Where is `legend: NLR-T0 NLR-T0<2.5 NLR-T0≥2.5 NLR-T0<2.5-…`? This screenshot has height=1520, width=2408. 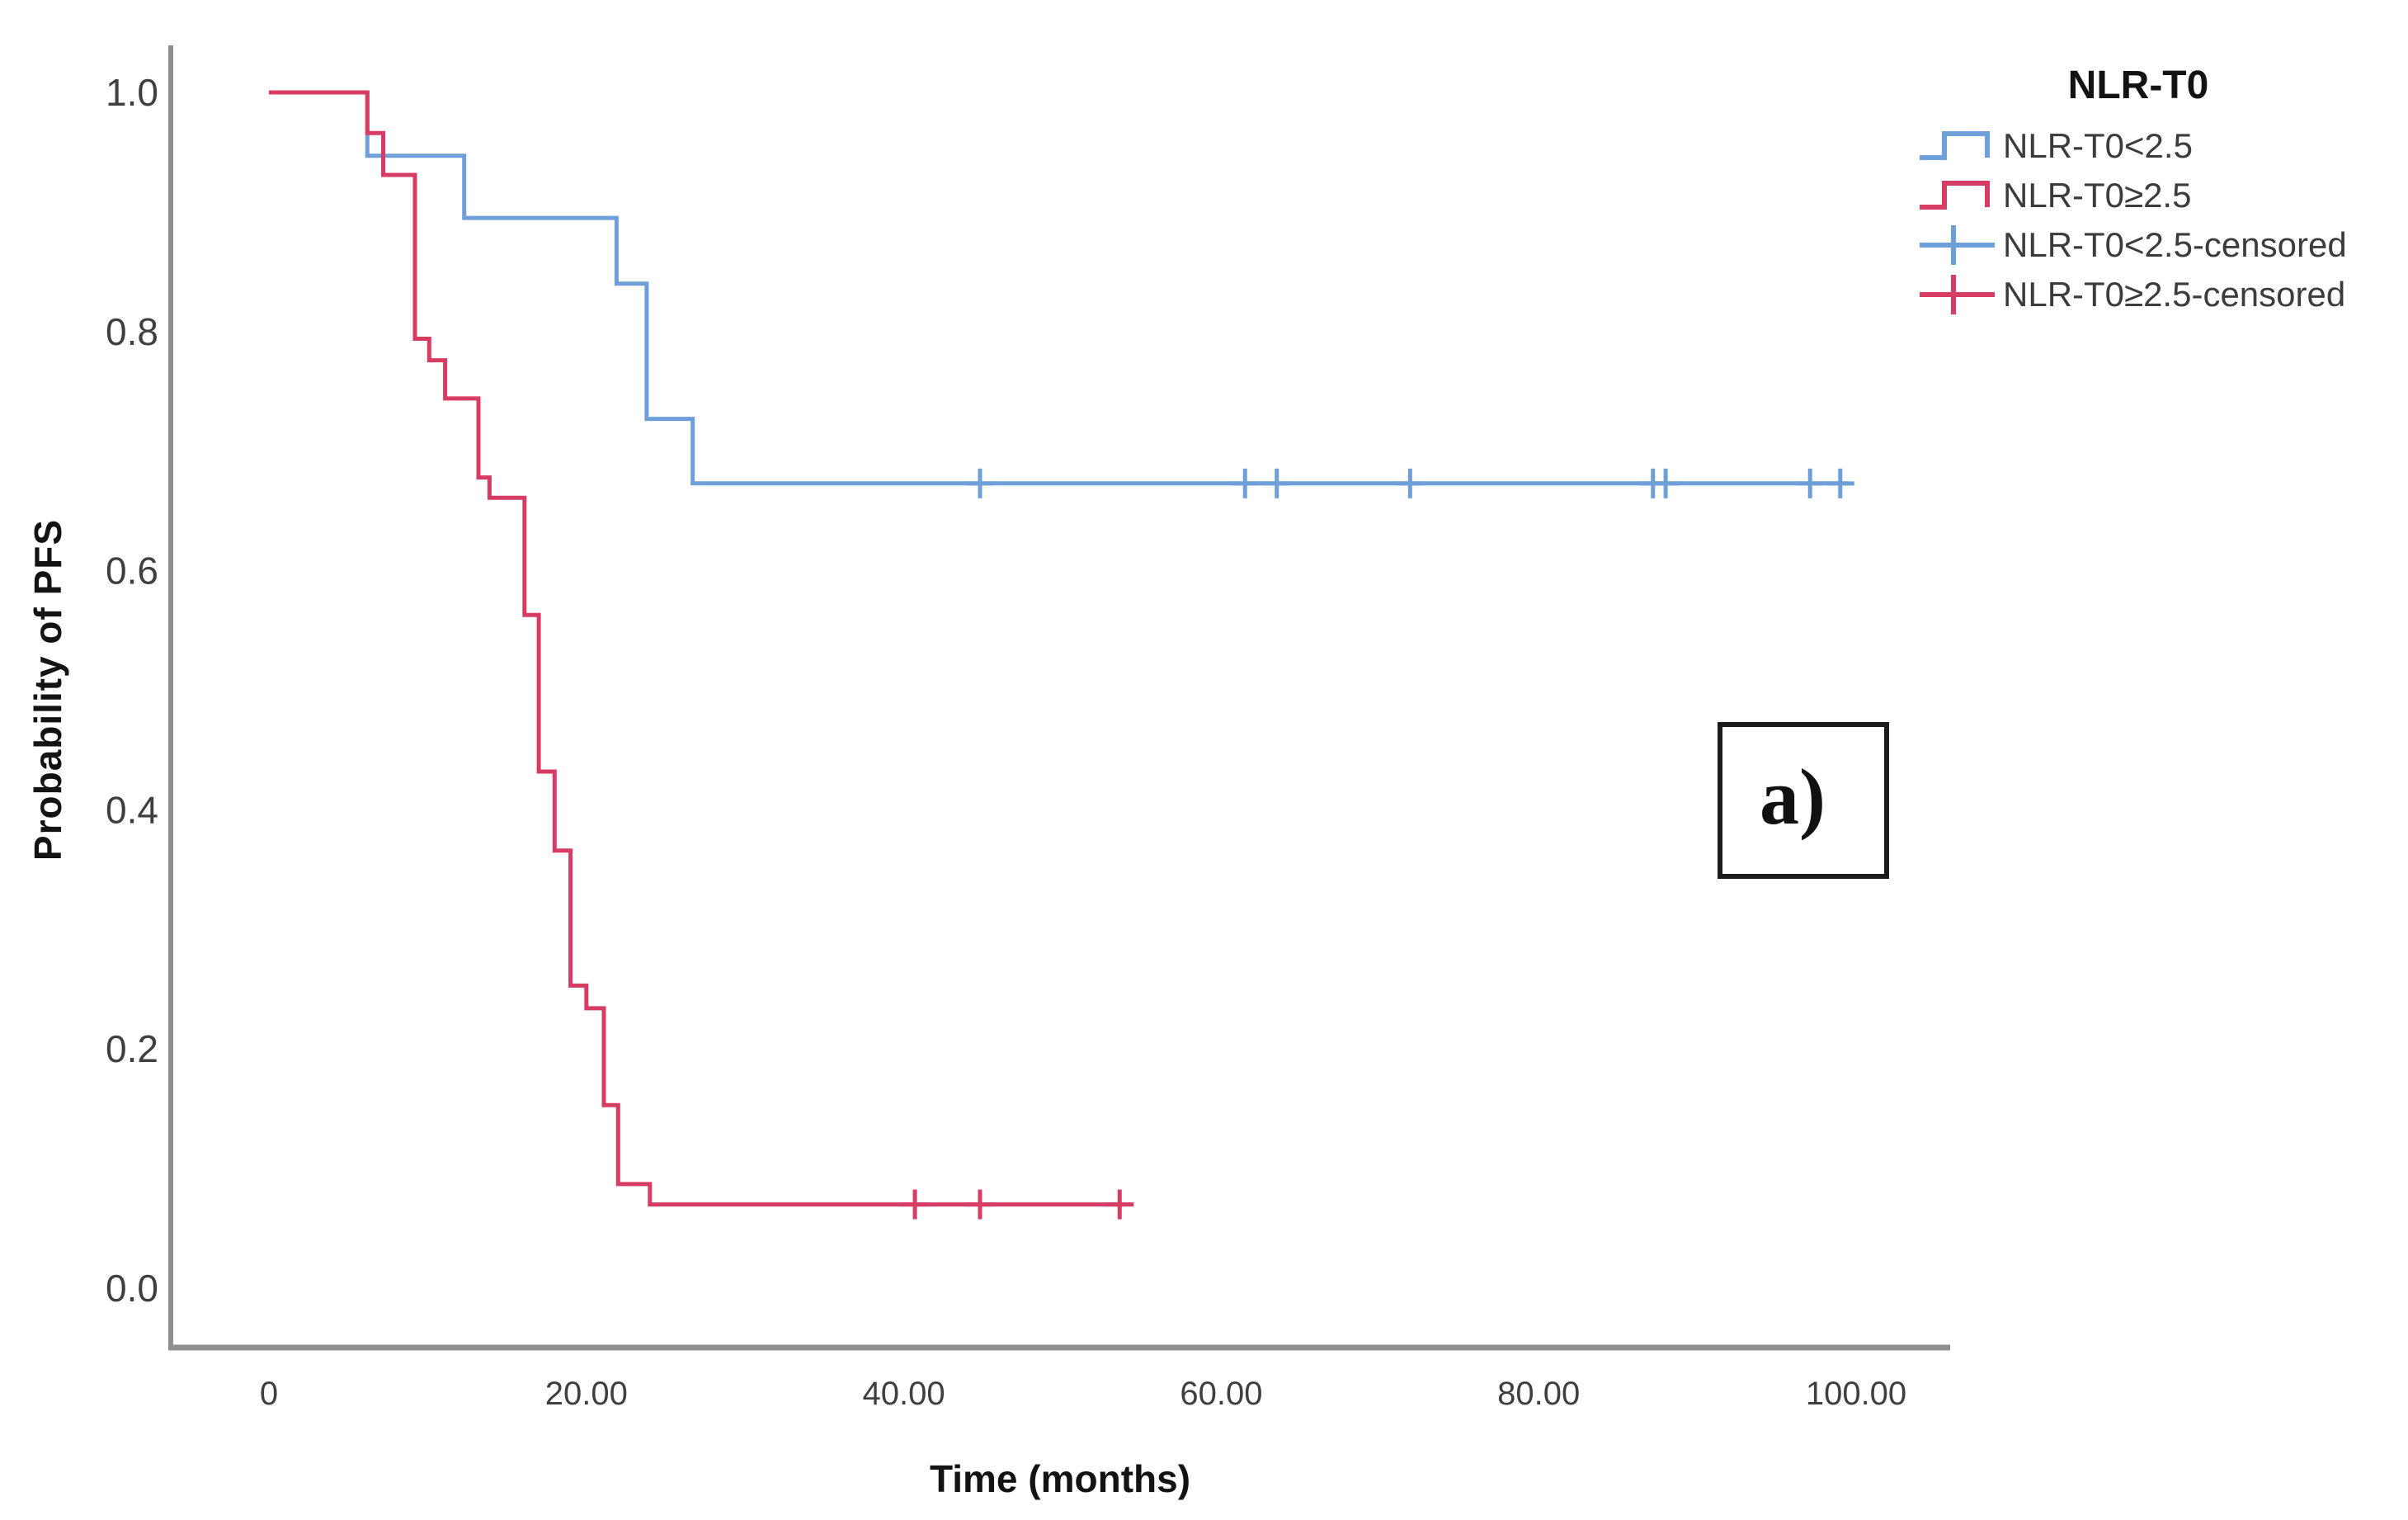
legend: NLR-T0 NLR-T0<2.5 NLR-T0≥2.5 NLR-T0<2.5-… is located at coordinates (2161, 191).